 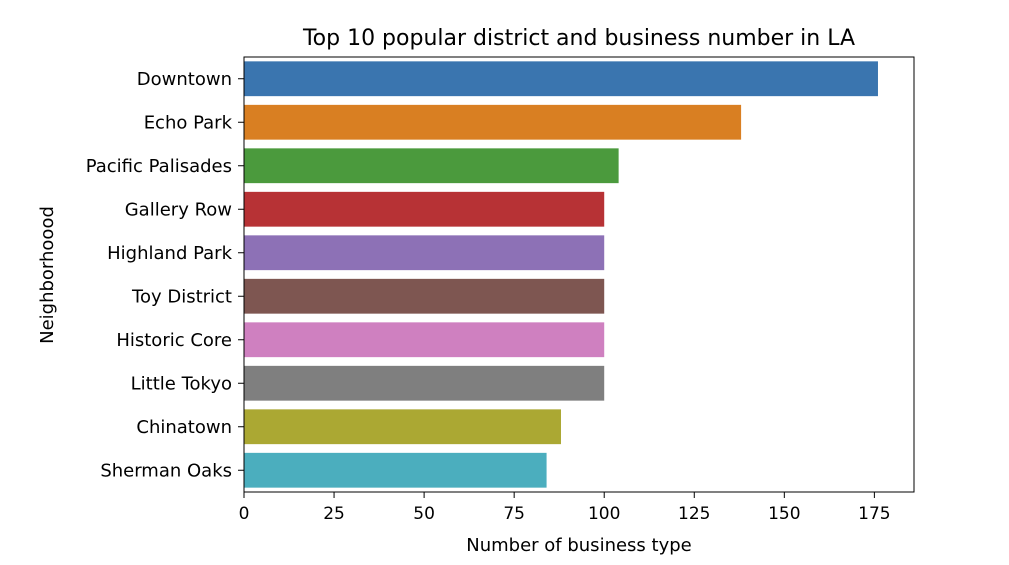 I want to click on x-axis-ticks: 0 25 50 75 100 125 150 175, so click(x=565, y=508).